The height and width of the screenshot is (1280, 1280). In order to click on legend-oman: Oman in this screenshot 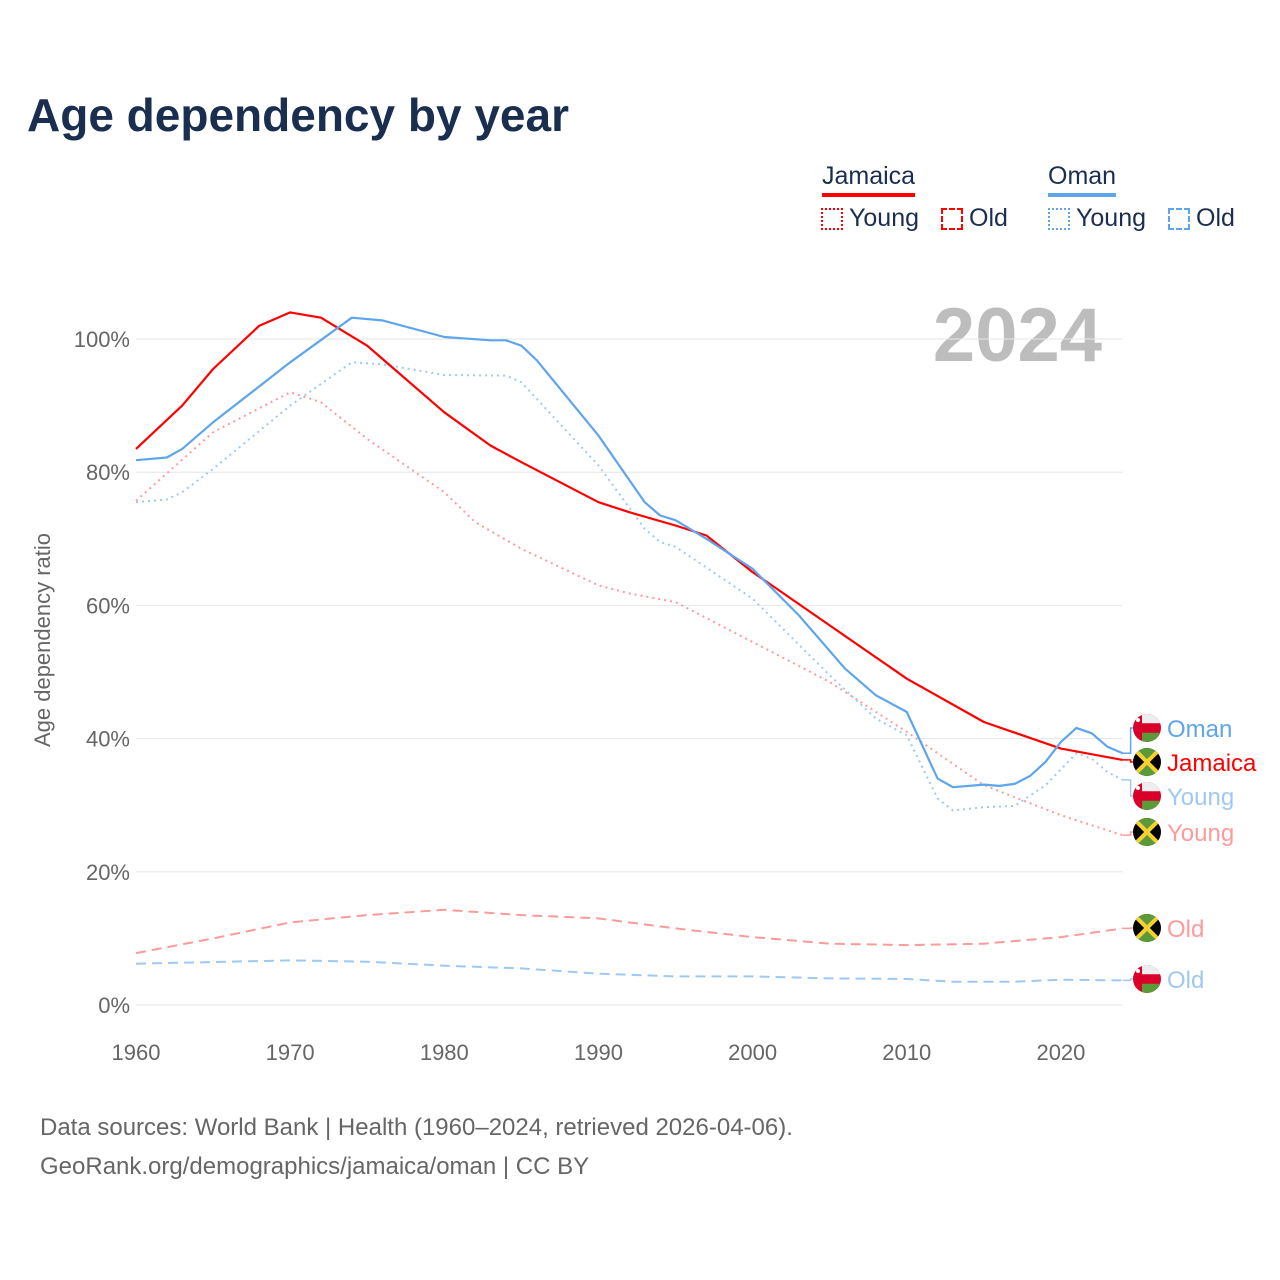, I will do `click(1082, 179)`.